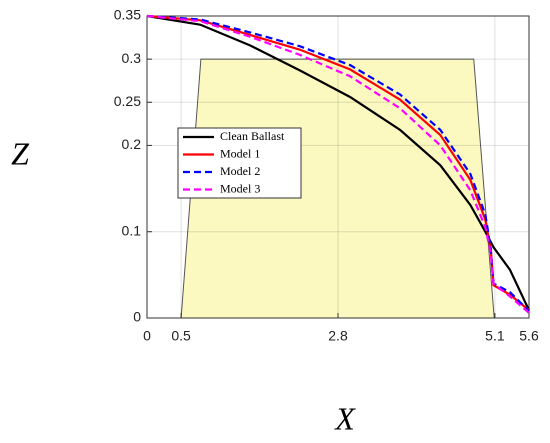  Describe the element at coordinates (181, 336) in the screenshot. I see `x-tick-label: 0.5` at that location.